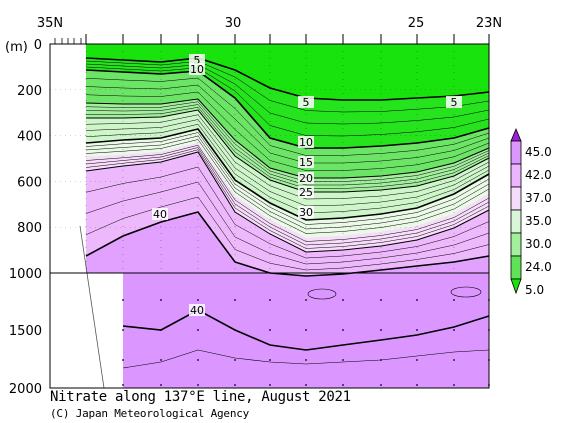  Describe the element at coordinates (29, 228) in the screenshot. I see `y-tick-label: 800` at that location.